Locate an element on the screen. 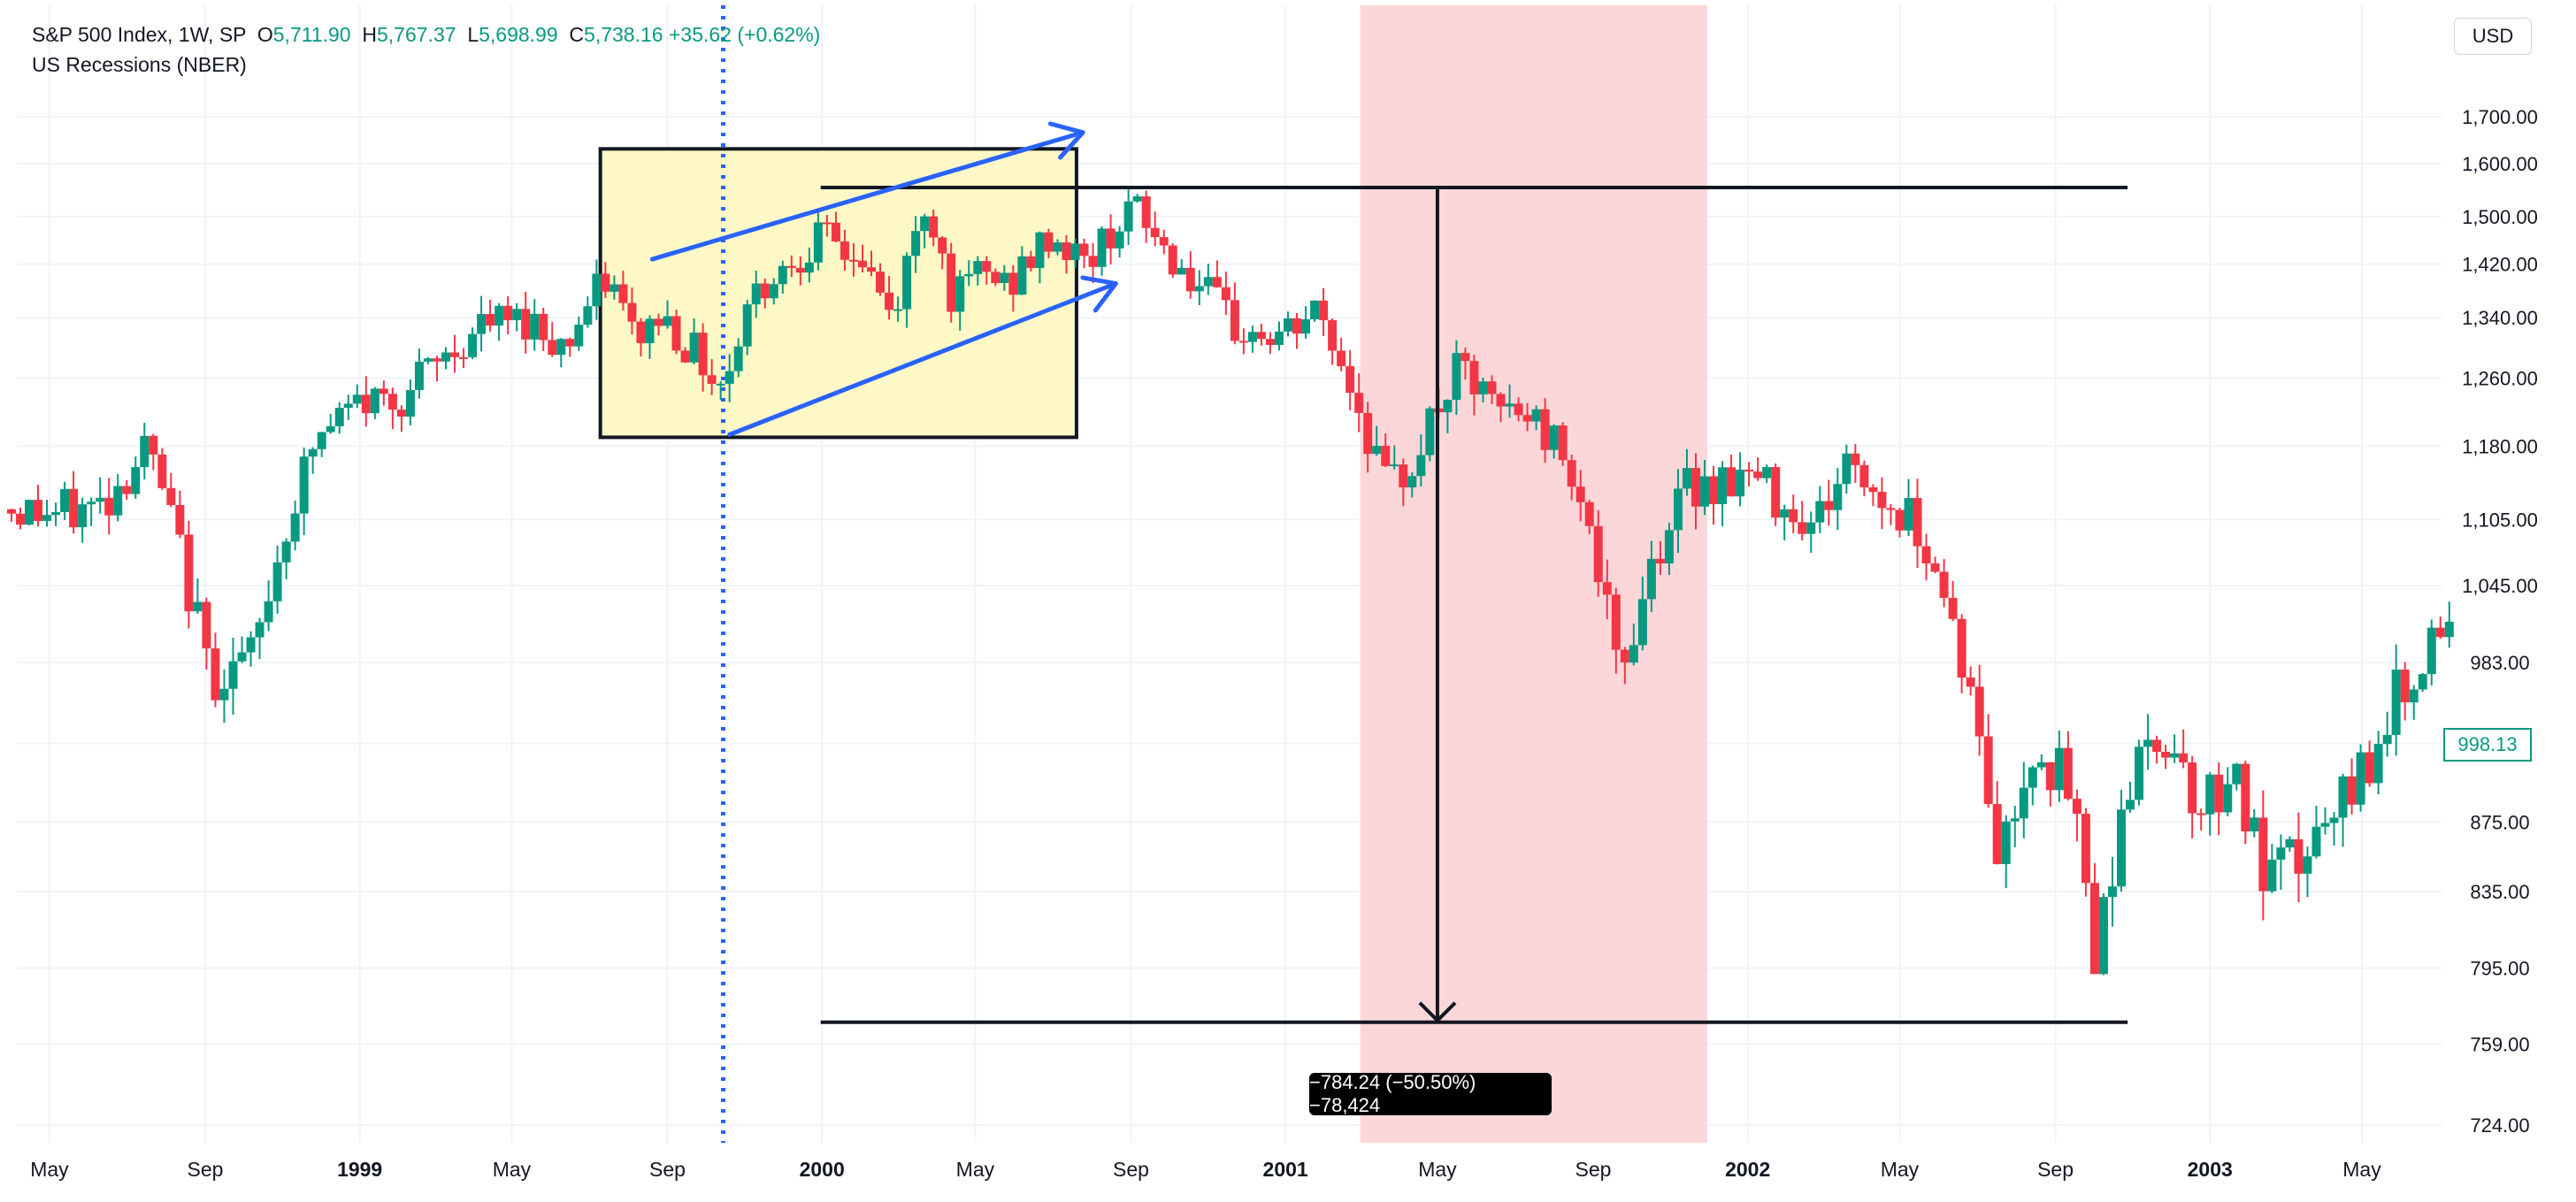  indicator-label: US Recessions (NBER) is located at coordinates (139, 64).